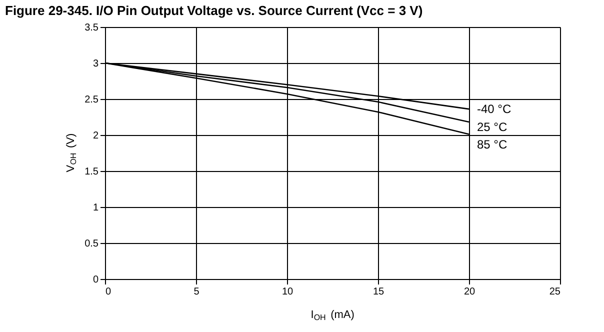  What do you see at coordinates (95, 280) in the screenshot?
I see `y-tick-label: 0` at bounding box center [95, 280].